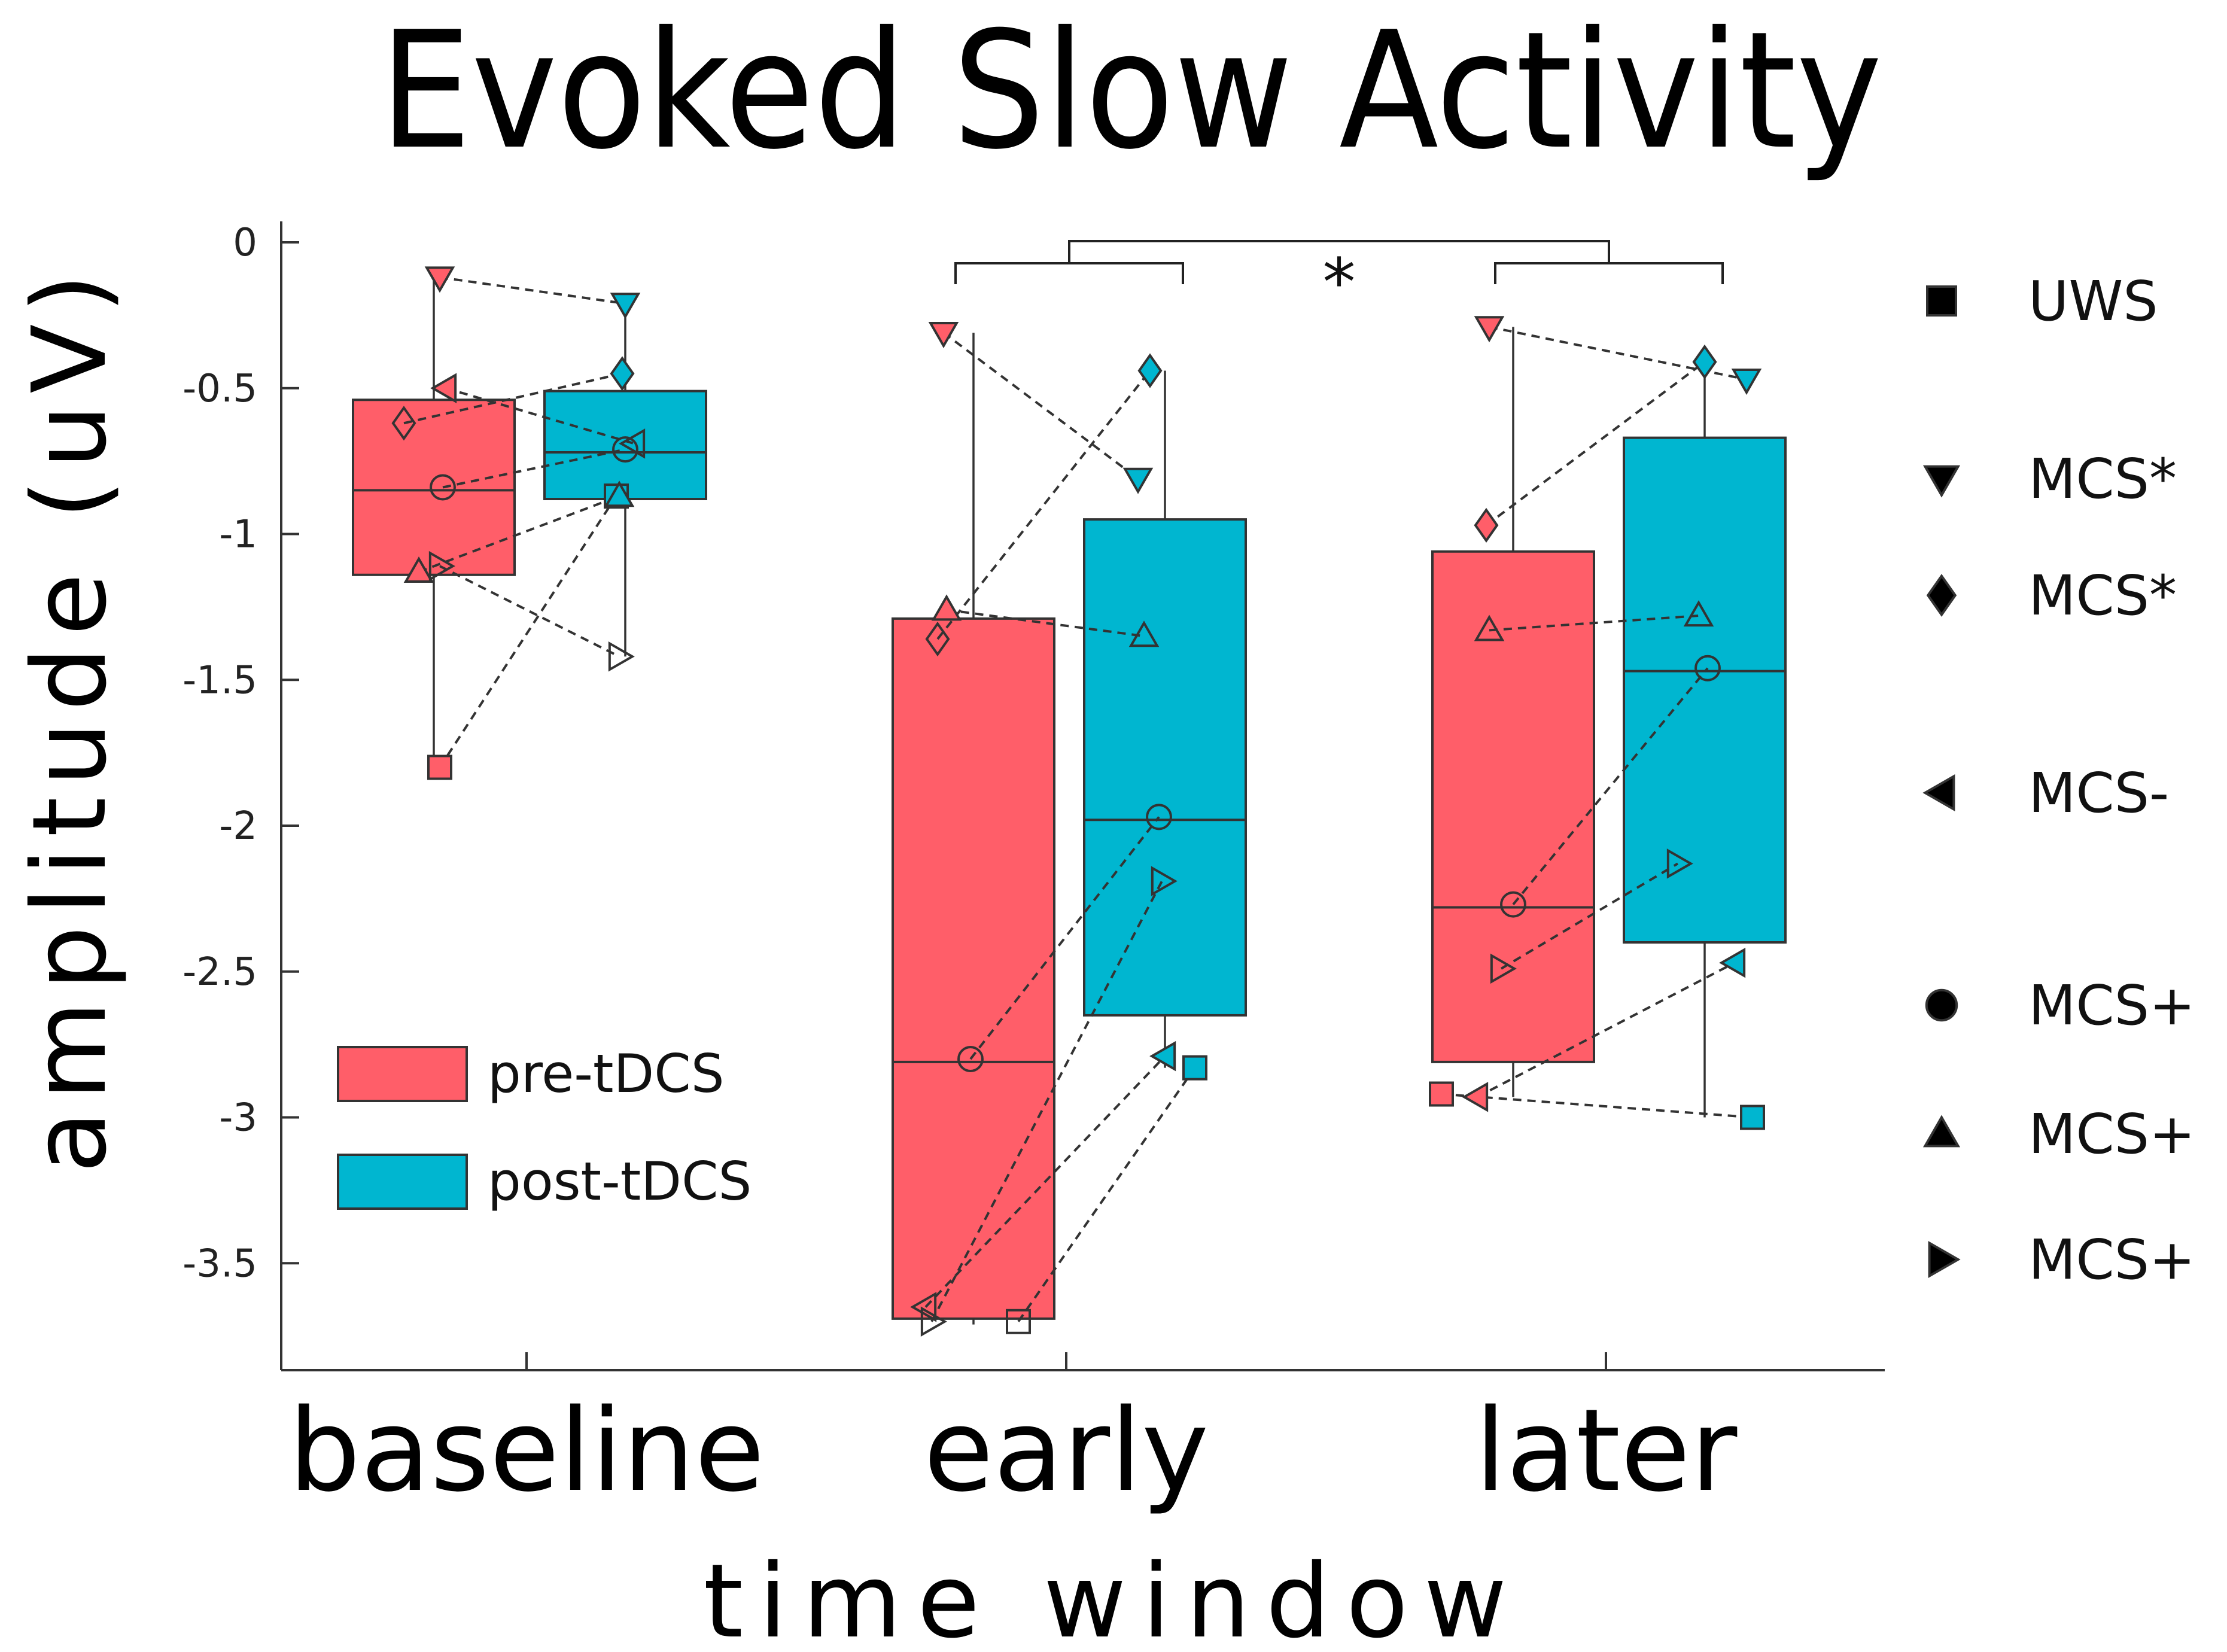 The width and height of the screenshot is (2227, 1652). Describe the element at coordinates (404, 423) in the screenshot. I see `marker-pre-diamond-baseline` at that location.